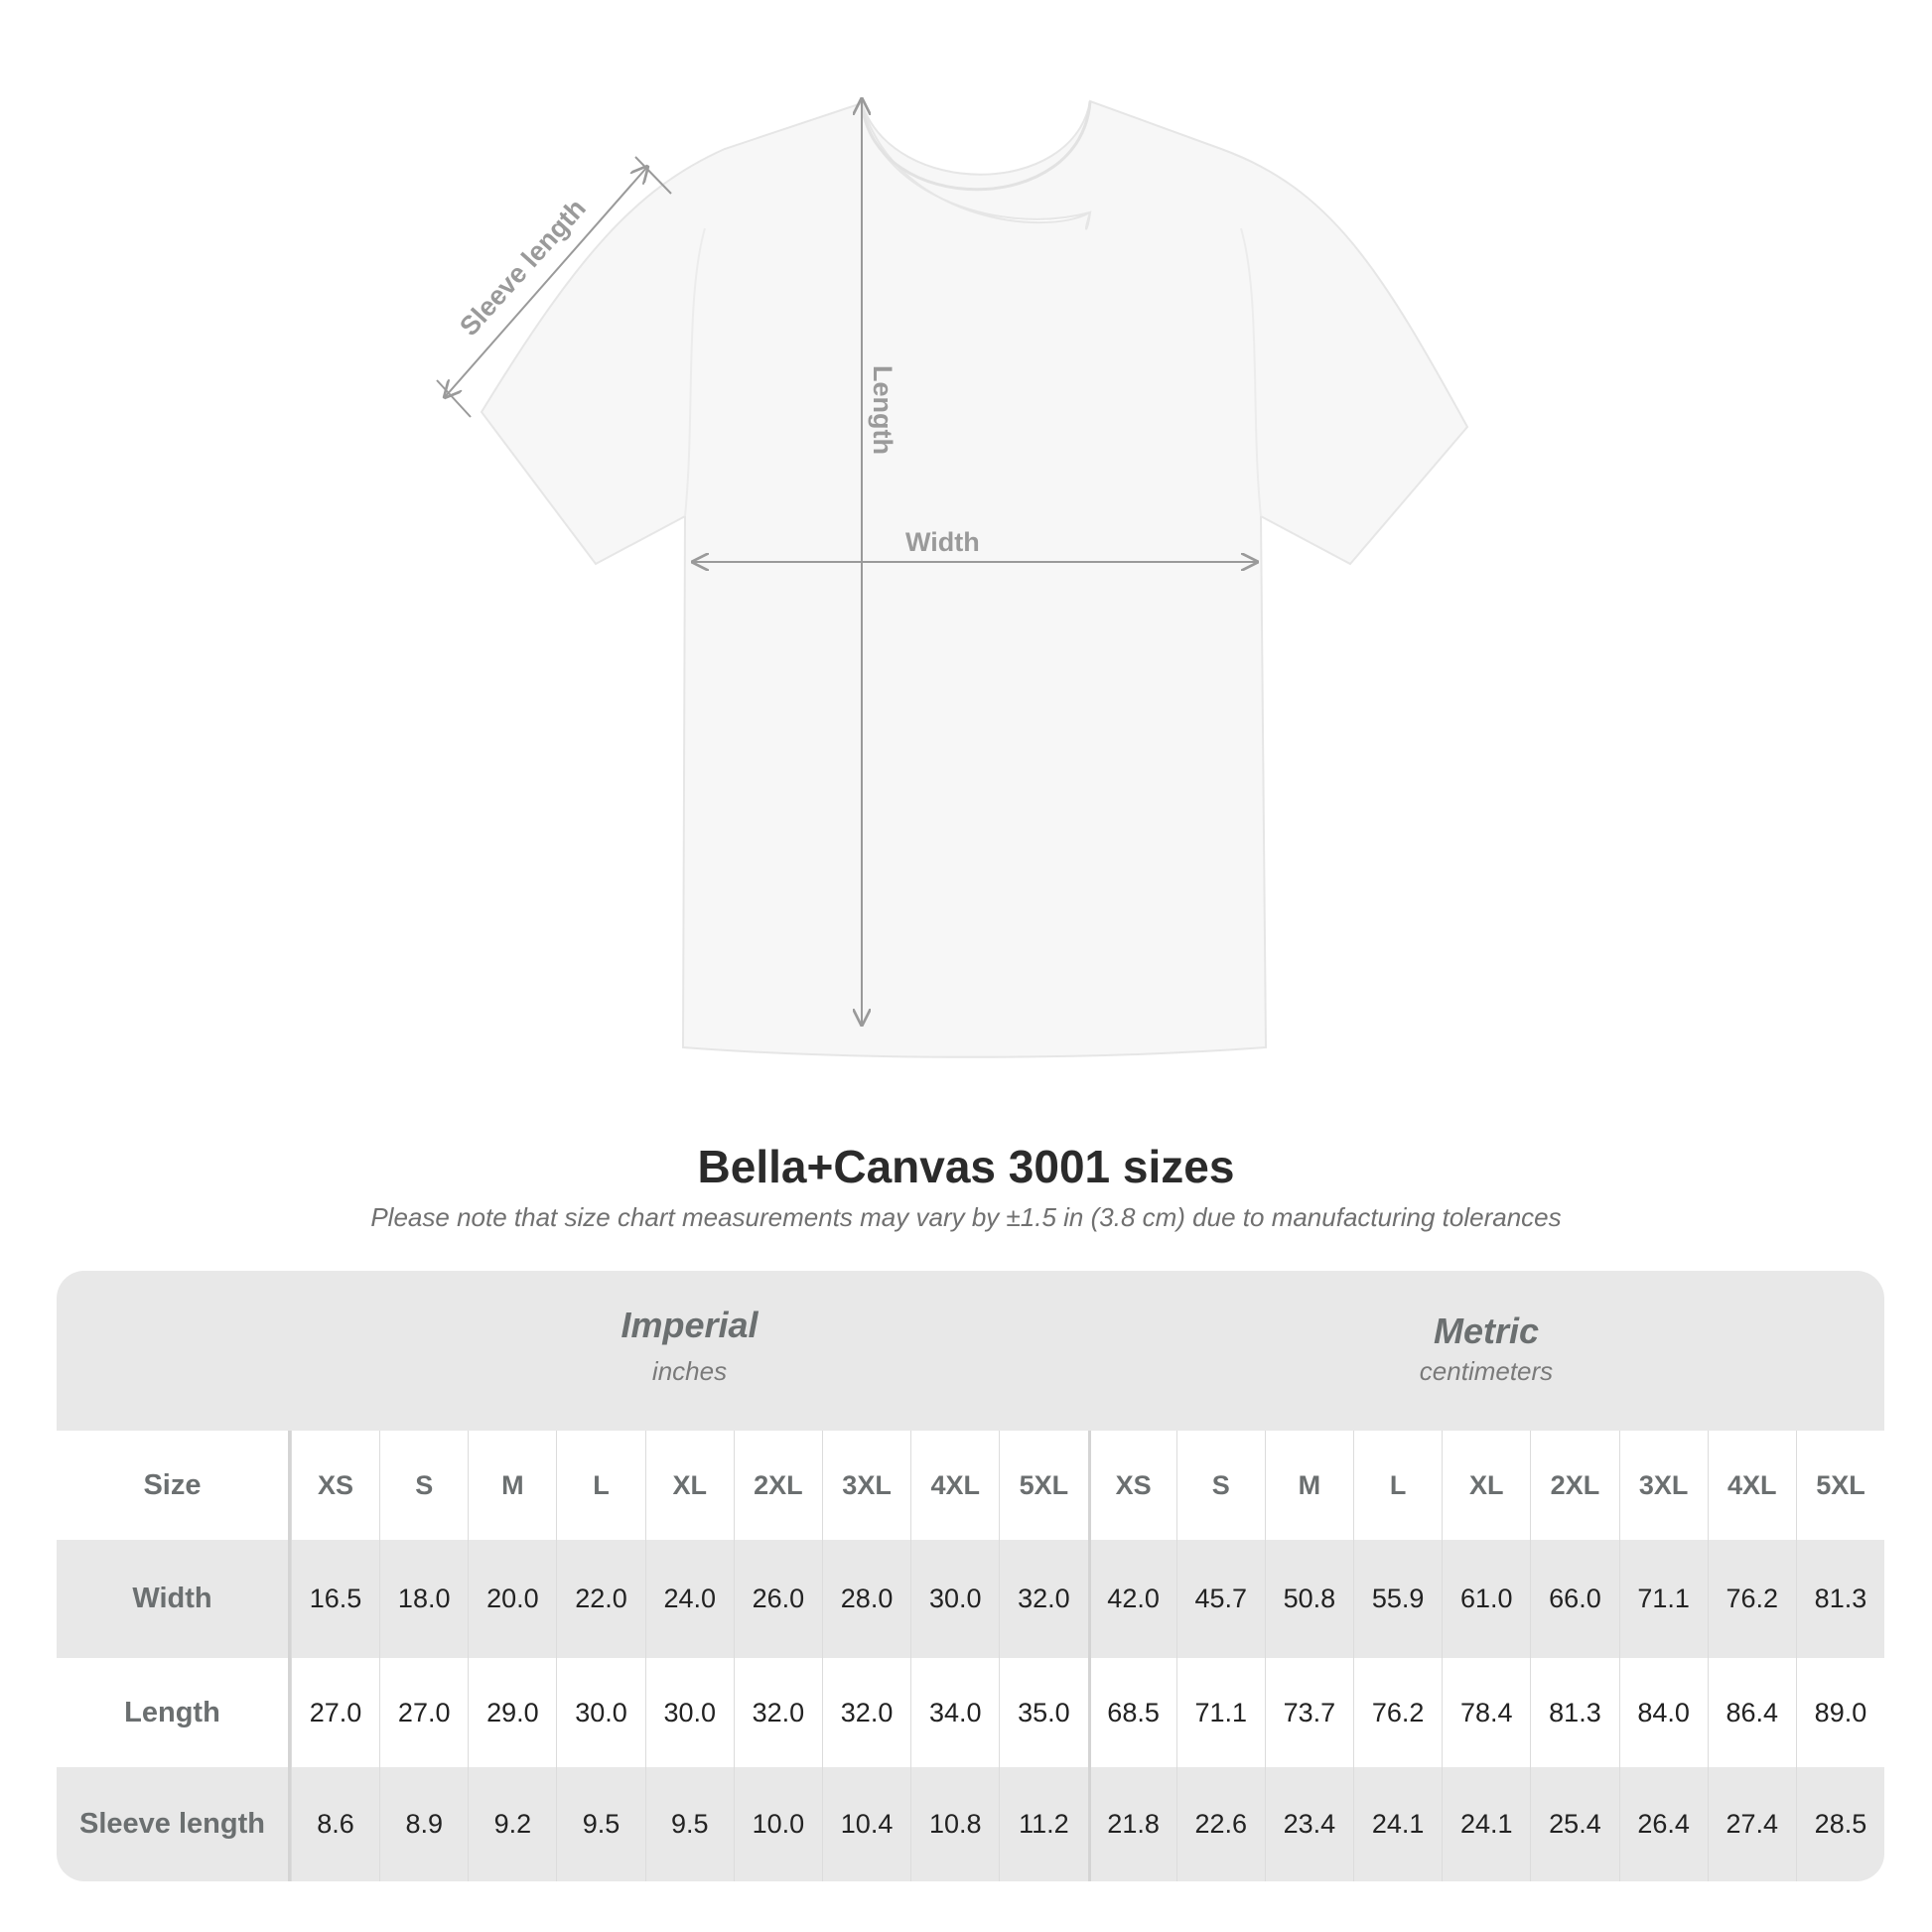 The width and height of the screenshot is (1932, 1932). What do you see at coordinates (1308, 1599) in the screenshot?
I see `table-cell: 50.8` at bounding box center [1308, 1599].